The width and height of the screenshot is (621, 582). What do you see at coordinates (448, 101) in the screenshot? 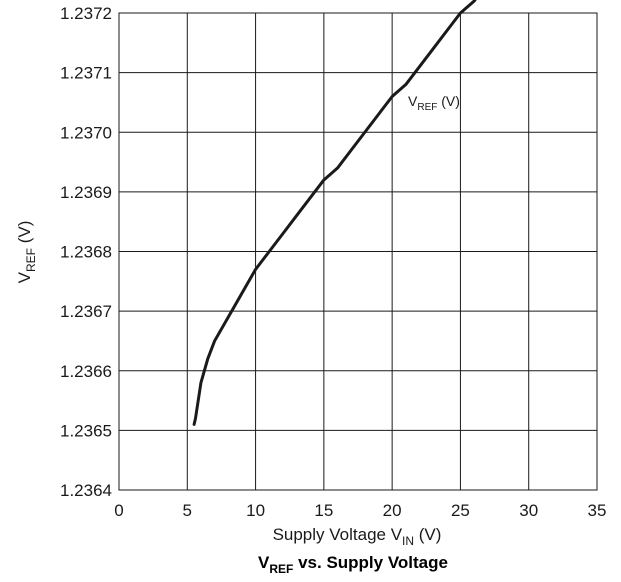
I see `series-label-rest: (V)` at bounding box center [448, 101].